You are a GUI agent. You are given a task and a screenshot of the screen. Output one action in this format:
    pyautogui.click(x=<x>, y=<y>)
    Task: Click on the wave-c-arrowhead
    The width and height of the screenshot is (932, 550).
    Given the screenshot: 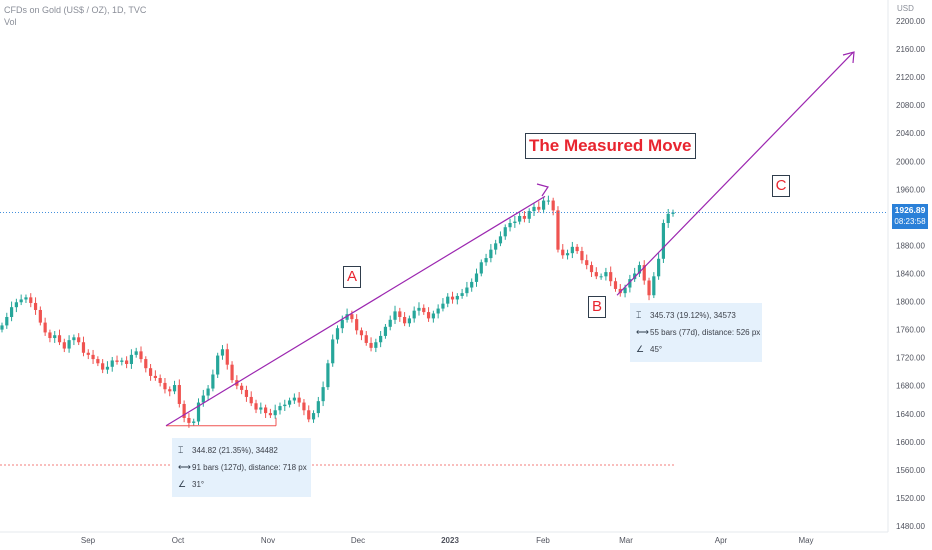 What is the action you would take?
    pyautogui.click(x=848, y=57)
    